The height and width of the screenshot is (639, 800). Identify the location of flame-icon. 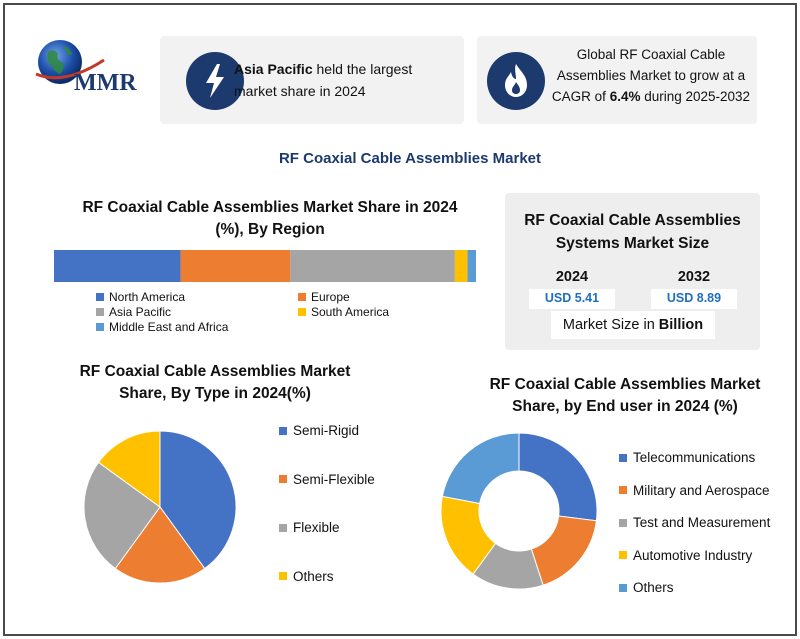
(516, 81).